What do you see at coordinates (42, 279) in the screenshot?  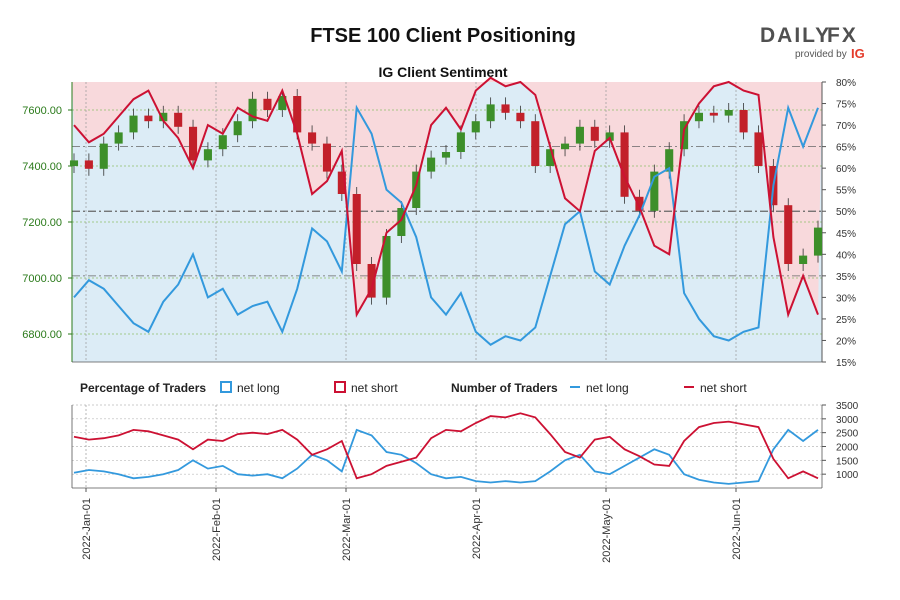 I see `price-tick-label: 7000.00` at bounding box center [42, 279].